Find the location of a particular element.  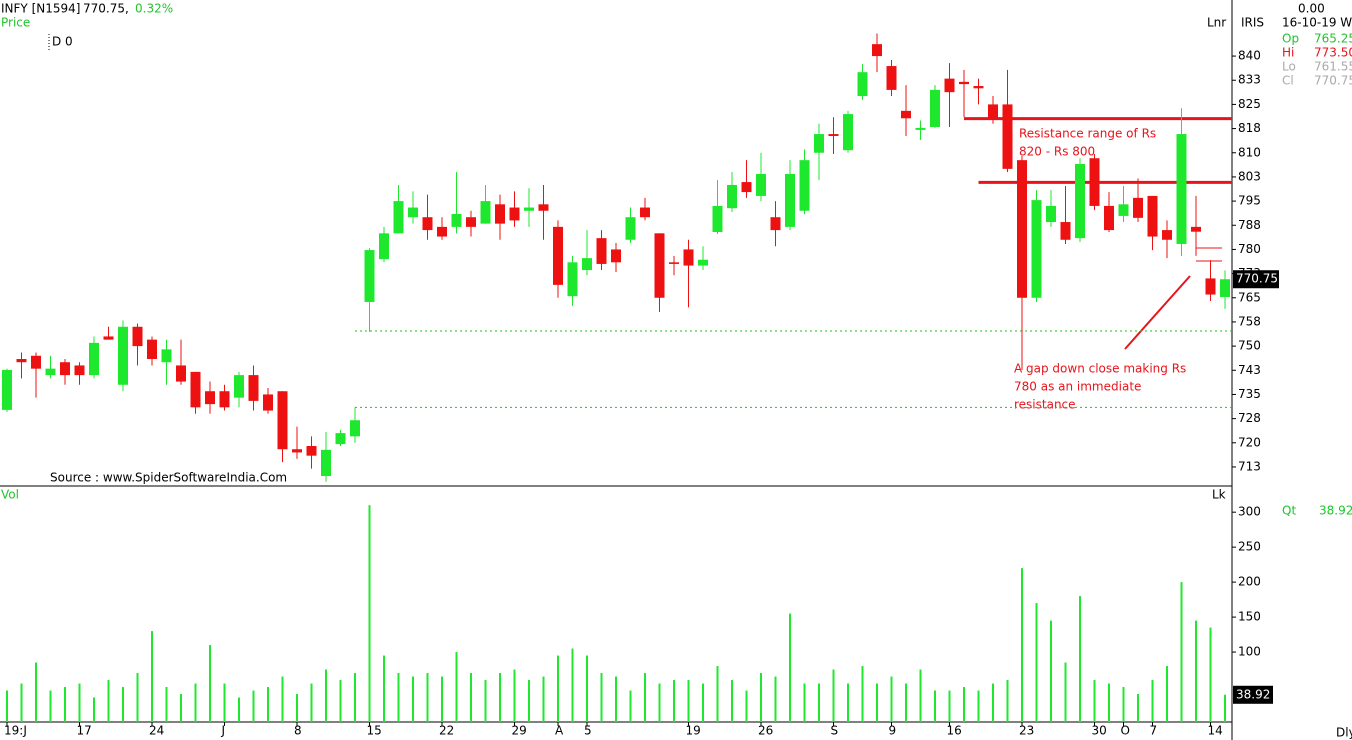

info-name: IRIS is located at coordinates (1252, 23).